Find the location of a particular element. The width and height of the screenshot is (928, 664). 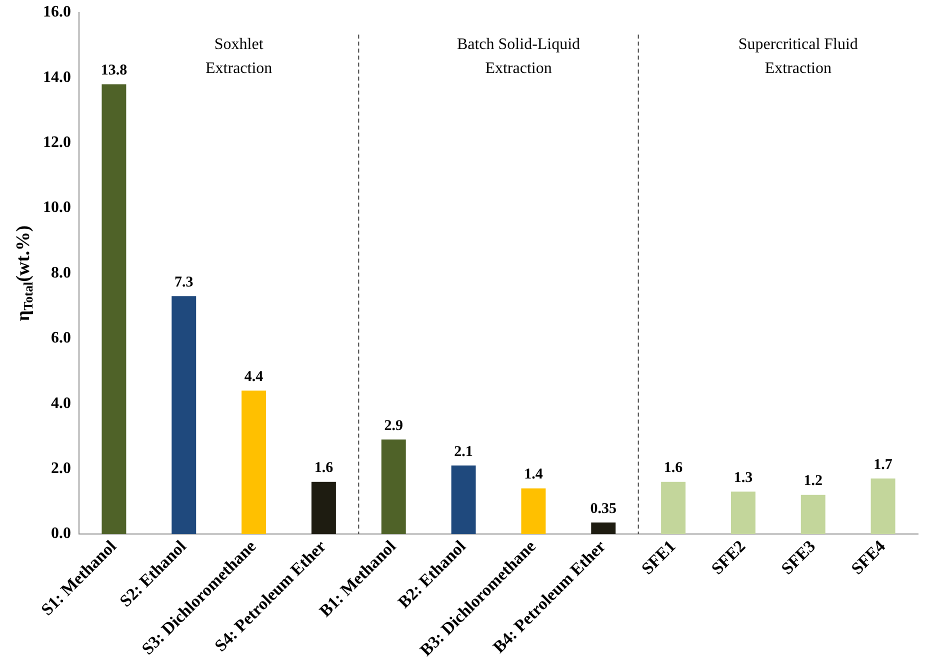

annotation: Batch Solid-Liquid Extraction is located at coordinates (518, 56).